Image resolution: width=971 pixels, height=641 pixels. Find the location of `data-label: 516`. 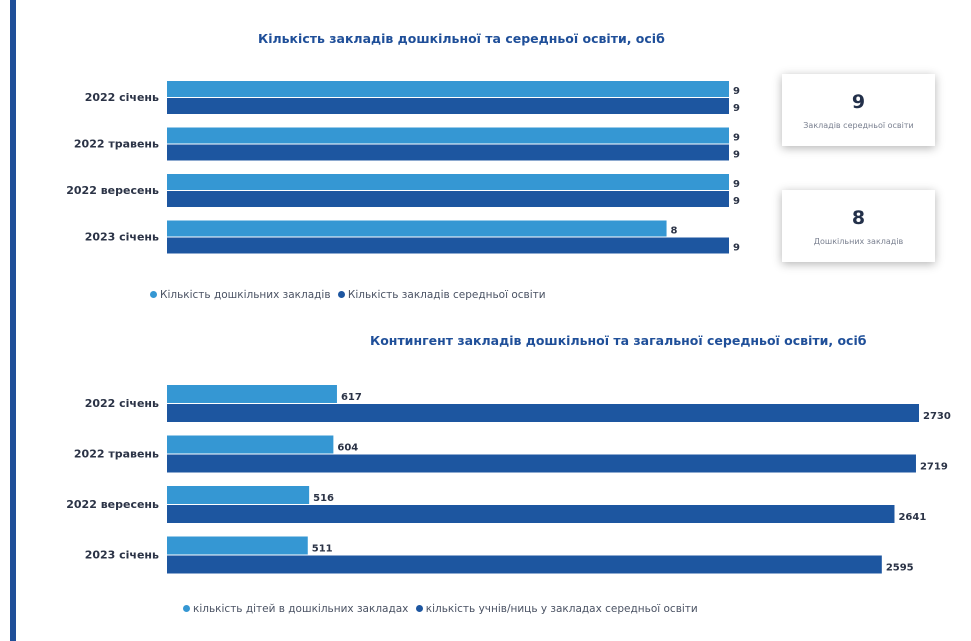

data-label: 516 is located at coordinates (323, 498).